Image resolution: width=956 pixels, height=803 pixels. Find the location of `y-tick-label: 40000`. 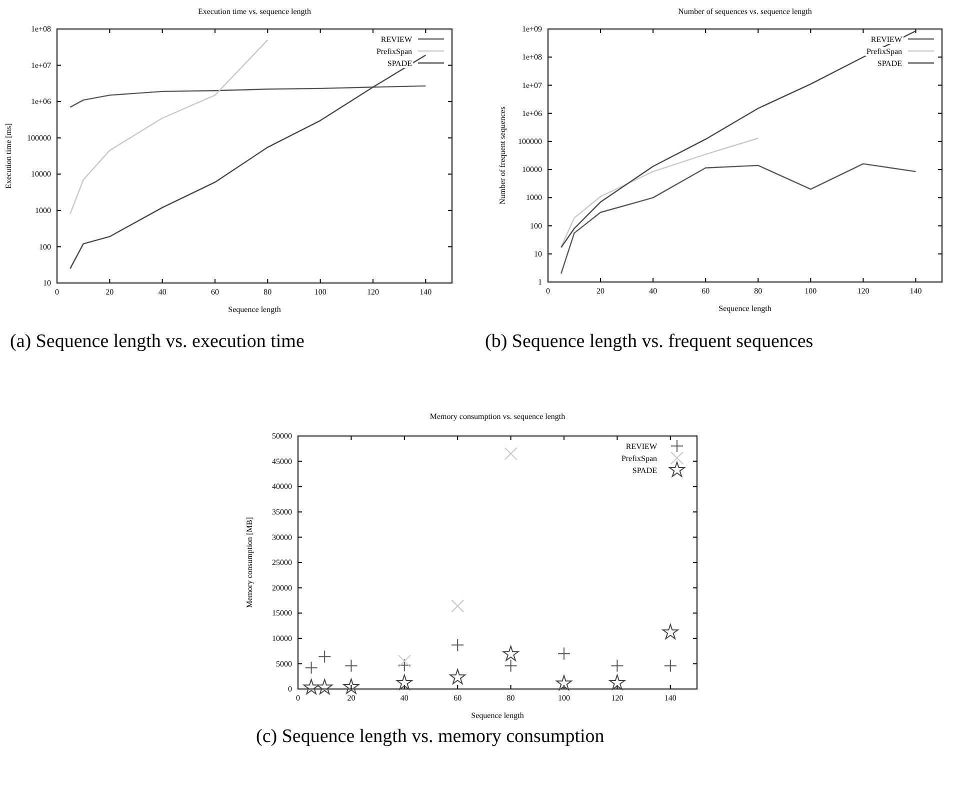

y-tick-label: 40000 is located at coordinates (282, 487).